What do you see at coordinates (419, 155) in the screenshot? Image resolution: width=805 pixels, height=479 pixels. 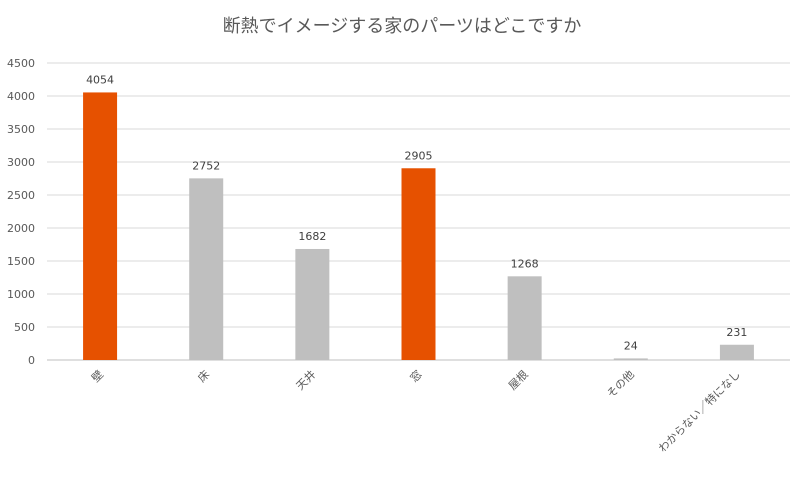 I see `data-label: 2905` at bounding box center [419, 155].